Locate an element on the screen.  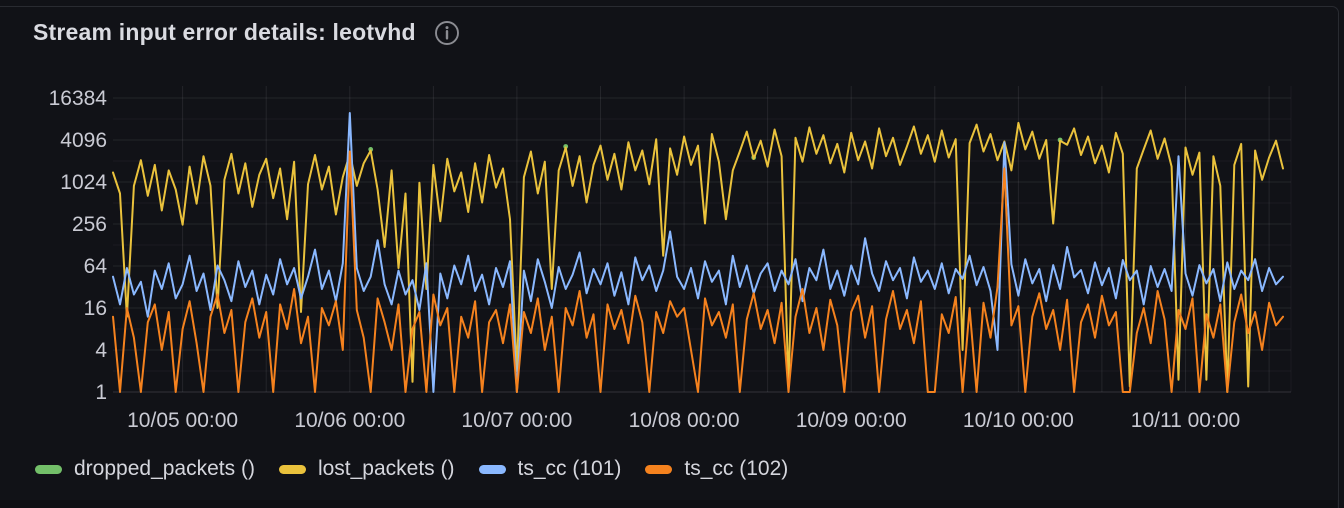
x-axis-tick: 10/07 00:00 is located at coordinates (516, 420).